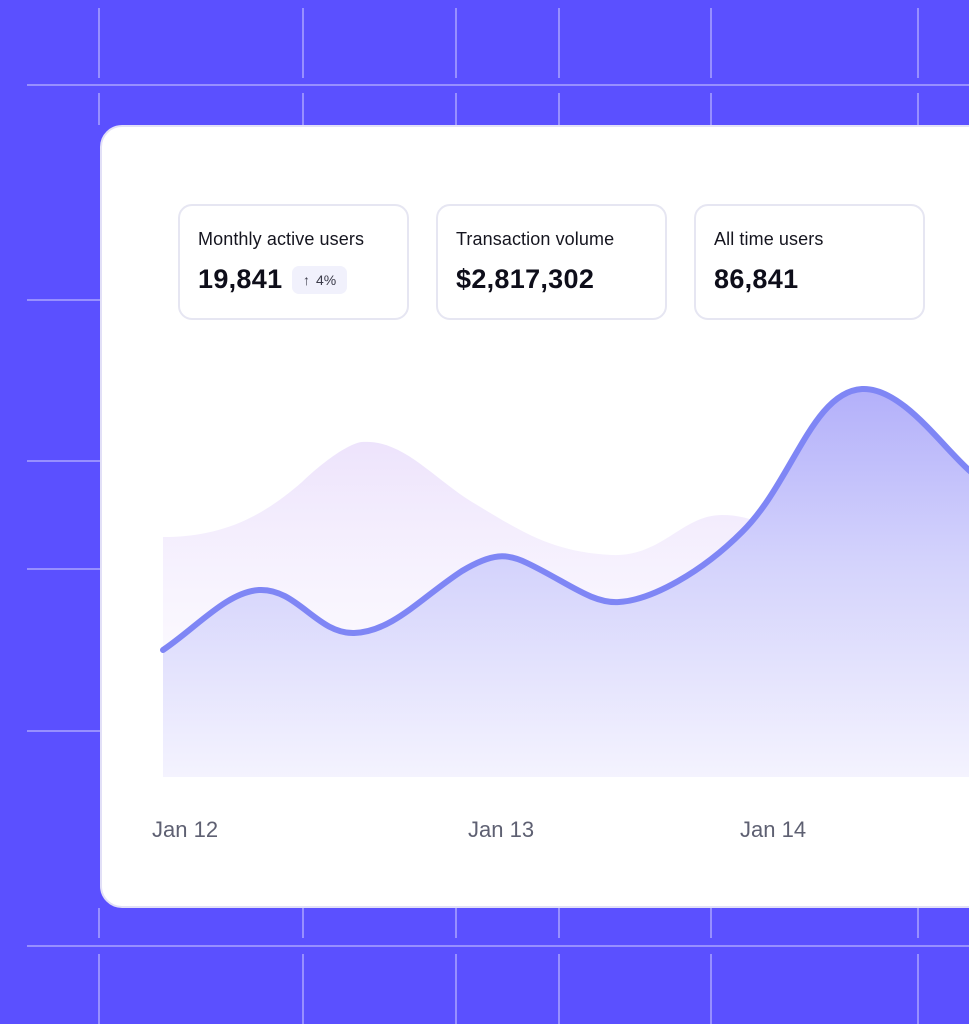 This screenshot has width=969, height=1024. I want to click on stat-card-transaction-volume: Transaction volume $2,817,302, so click(551, 262).